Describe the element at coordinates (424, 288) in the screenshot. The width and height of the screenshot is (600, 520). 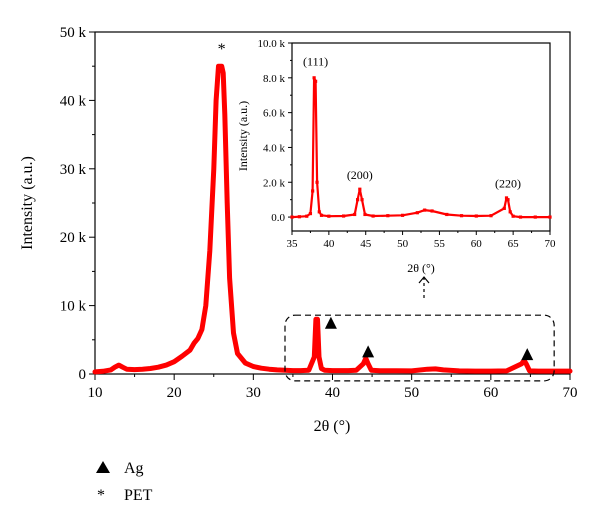
I see `inset-connector-arrow` at that location.